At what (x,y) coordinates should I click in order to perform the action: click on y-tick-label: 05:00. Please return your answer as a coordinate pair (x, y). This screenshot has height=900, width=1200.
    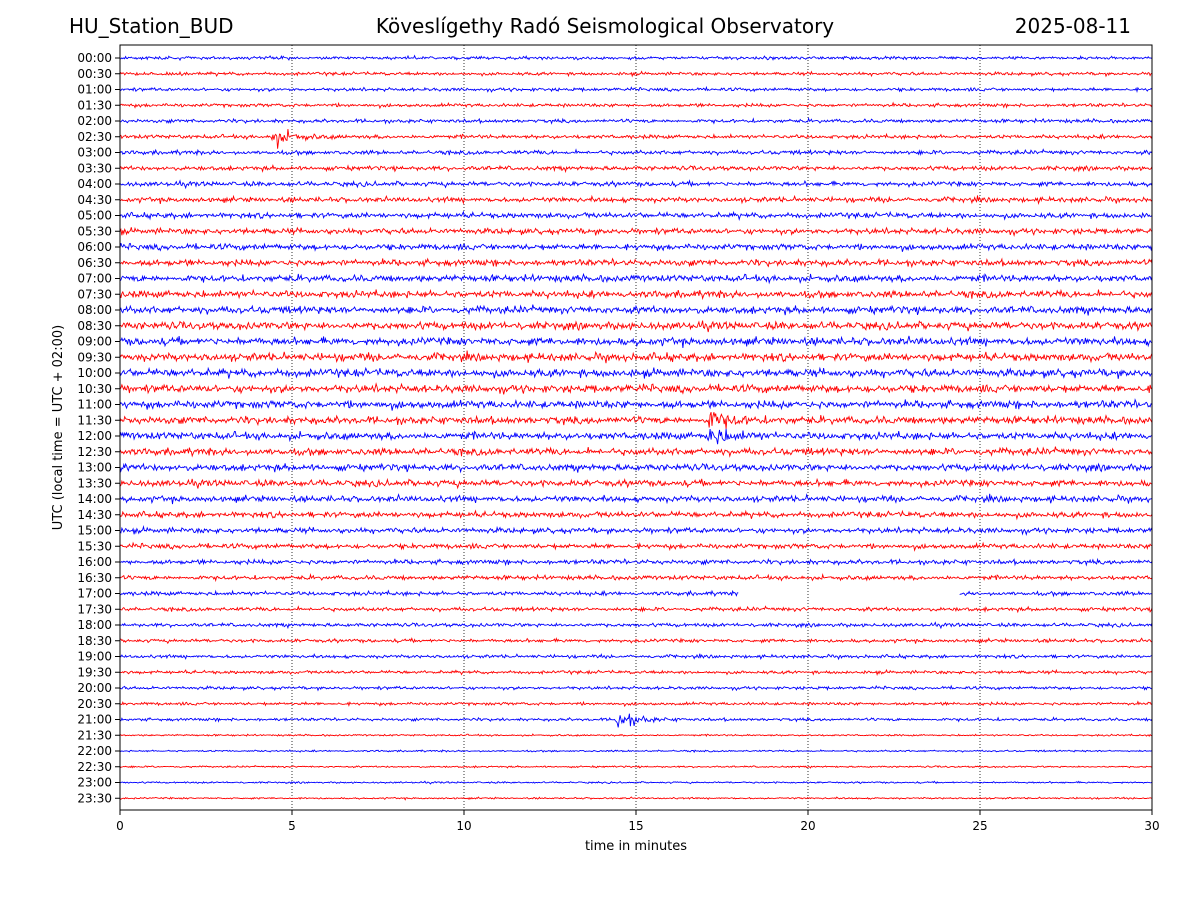
    Looking at the image, I should click on (94, 216).